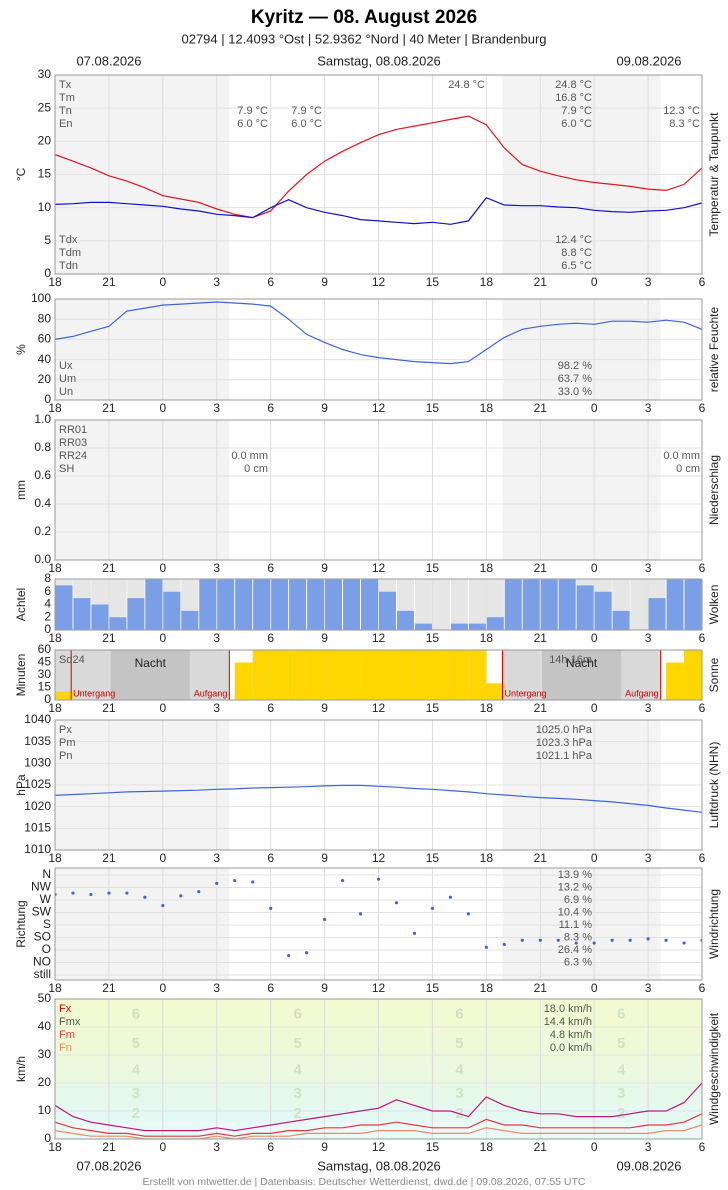 This screenshot has height=1190, width=728. Describe the element at coordinates (639, 604) in the screenshot. I see `bar-background` at that location.